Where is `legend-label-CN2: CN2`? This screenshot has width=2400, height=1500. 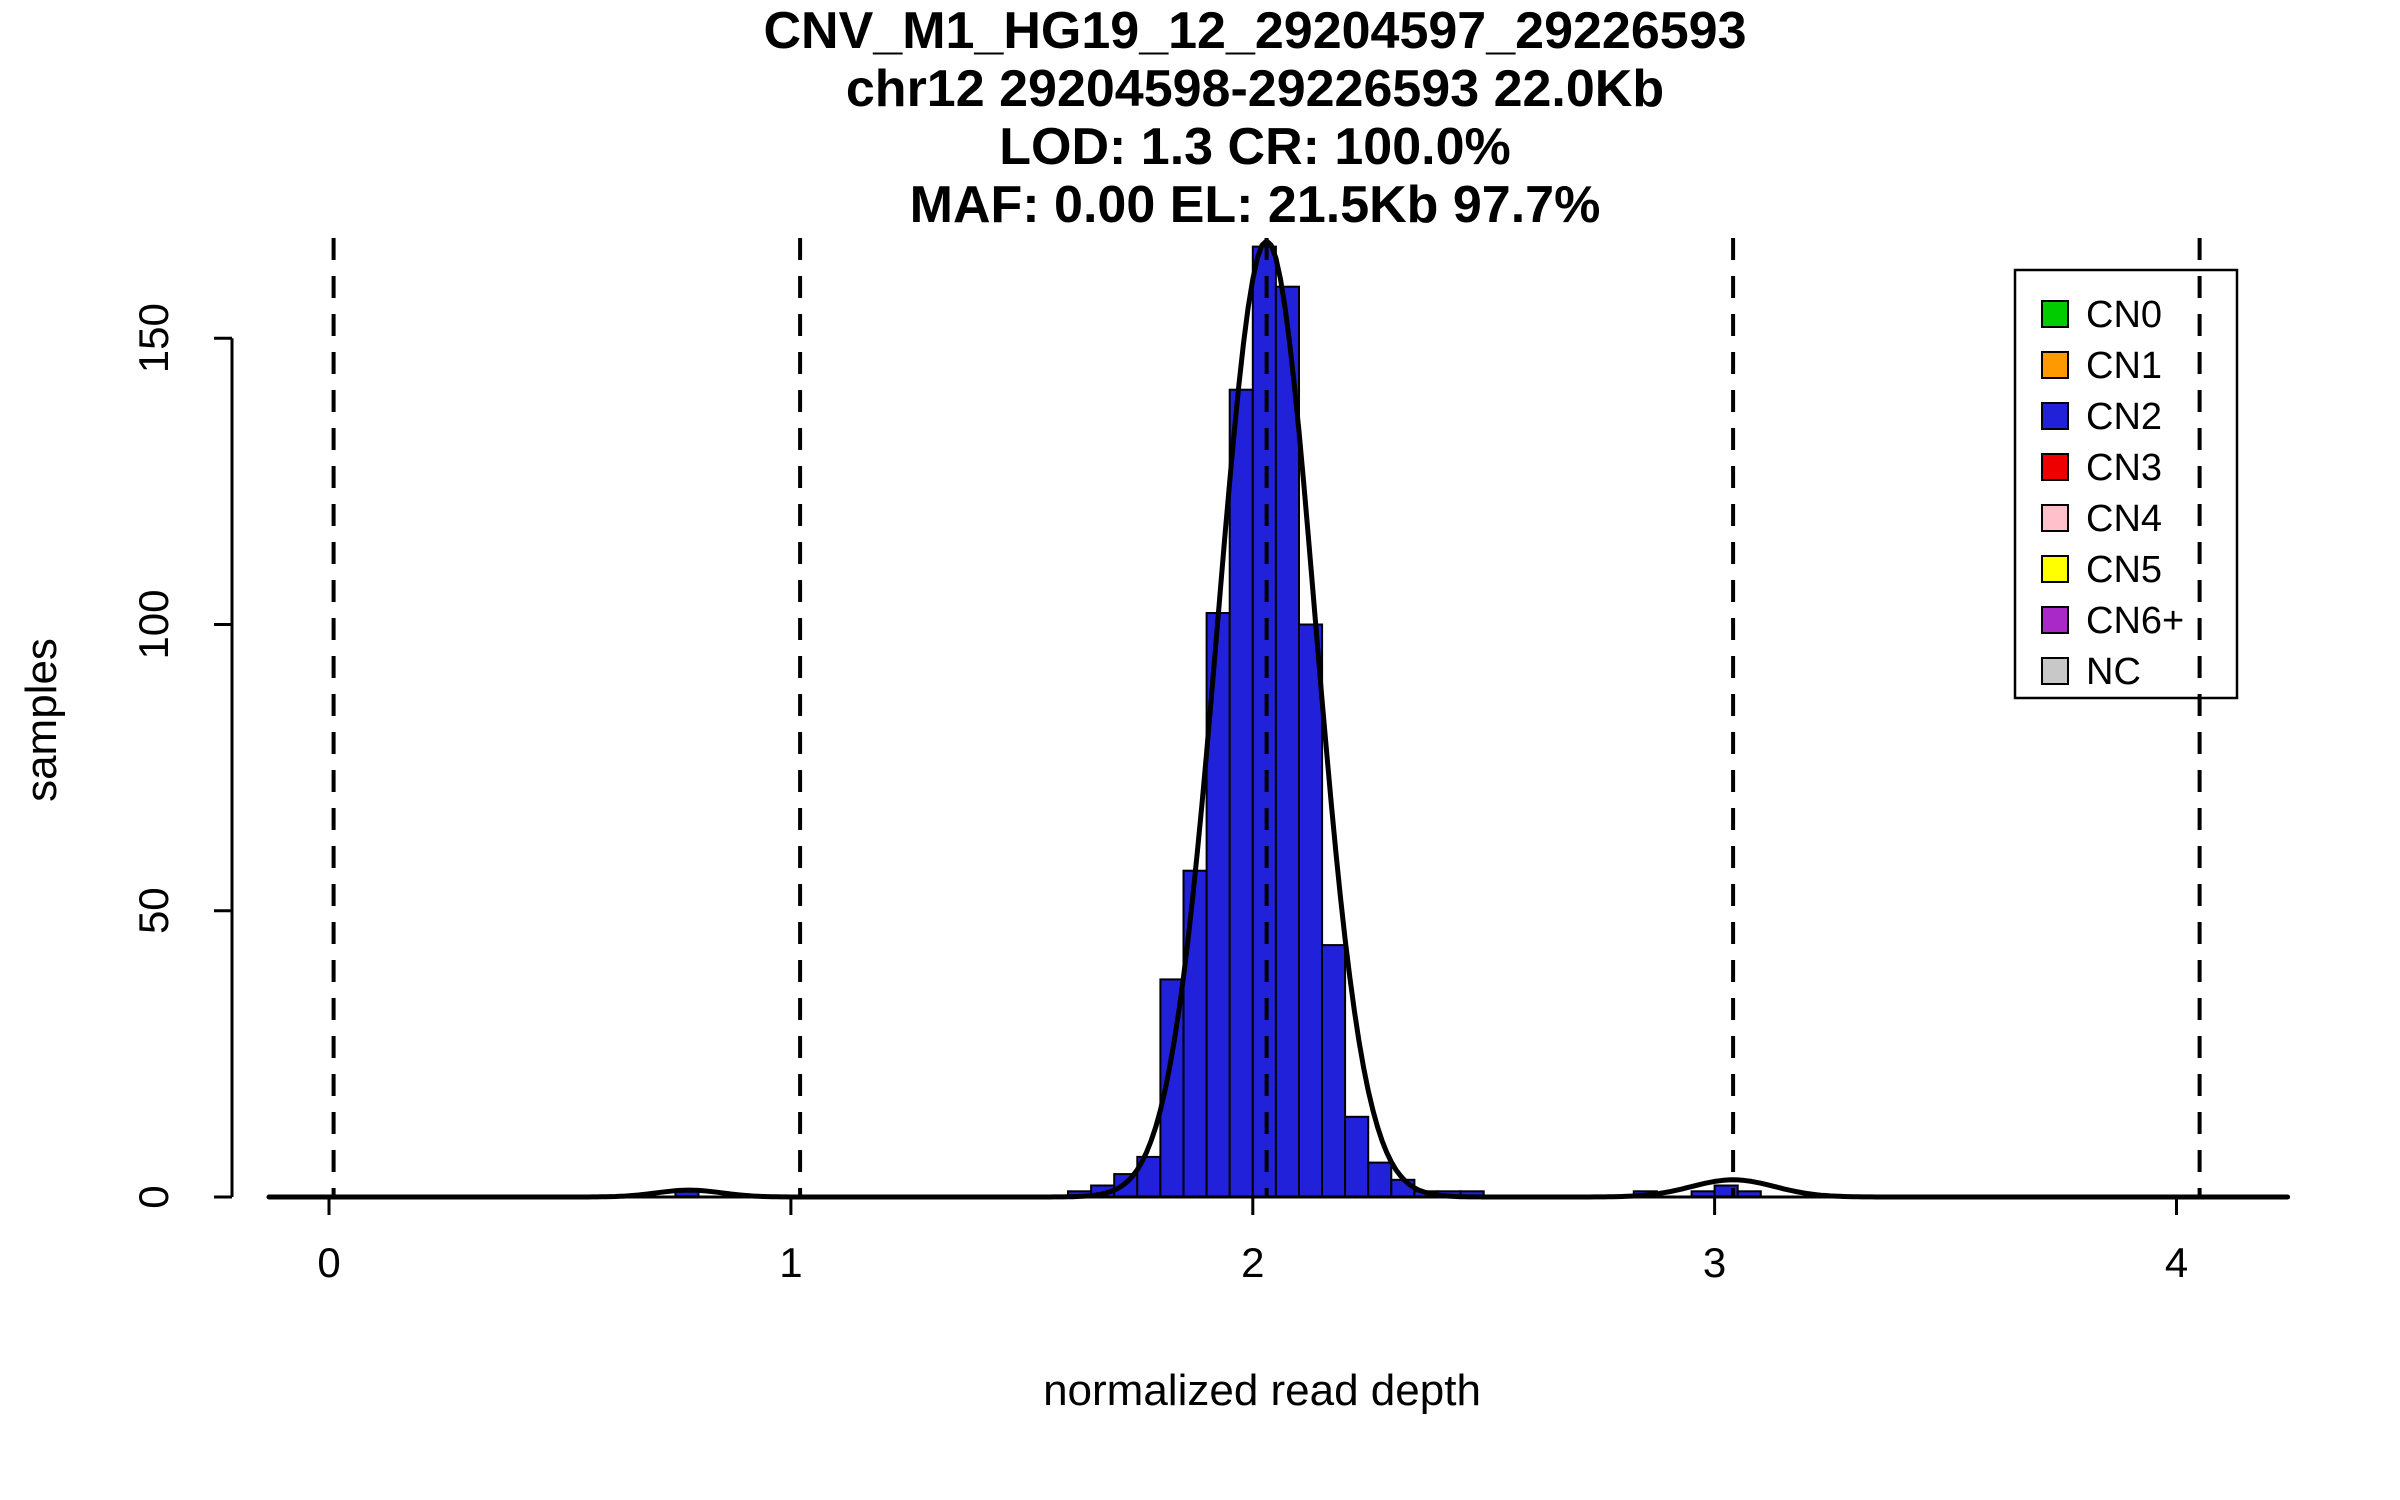
legend-label-CN2: CN2 is located at coordinates (2124, 417).